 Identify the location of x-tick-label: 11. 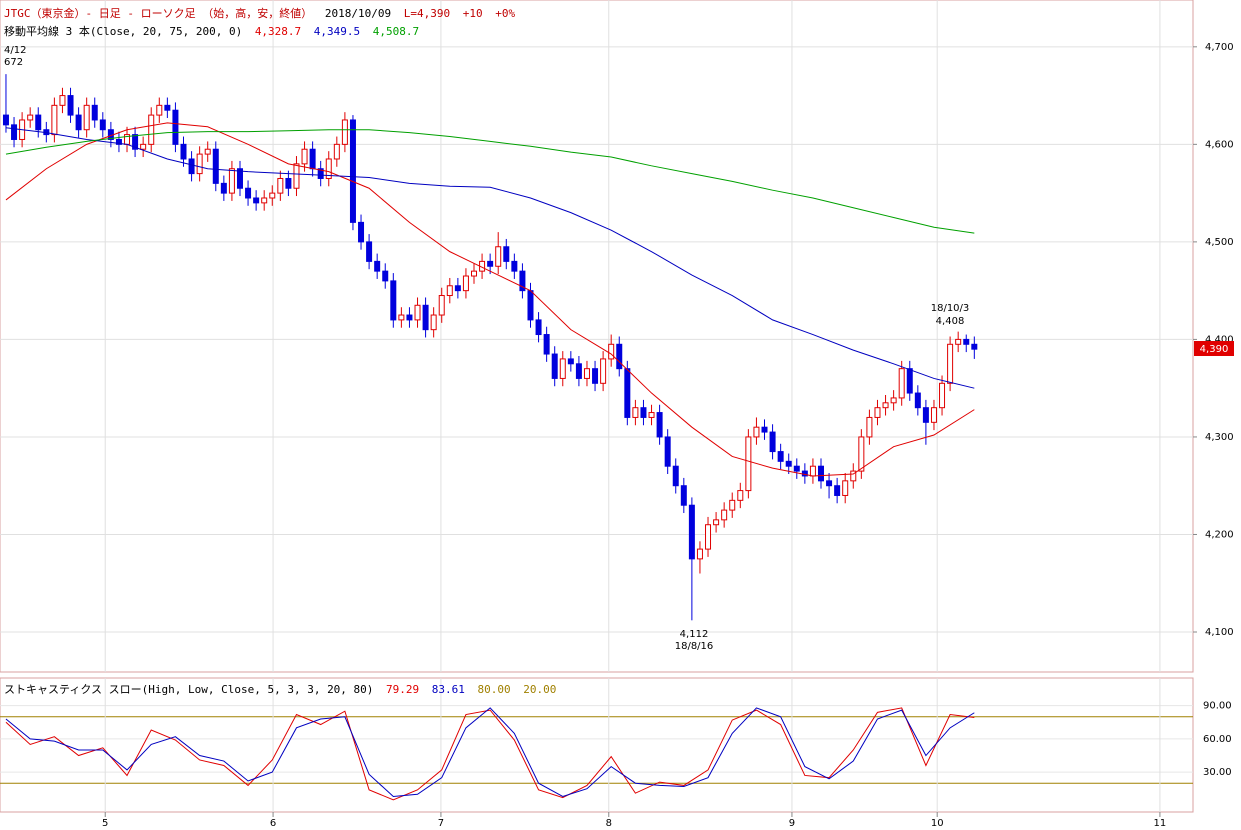
(1160, 823).